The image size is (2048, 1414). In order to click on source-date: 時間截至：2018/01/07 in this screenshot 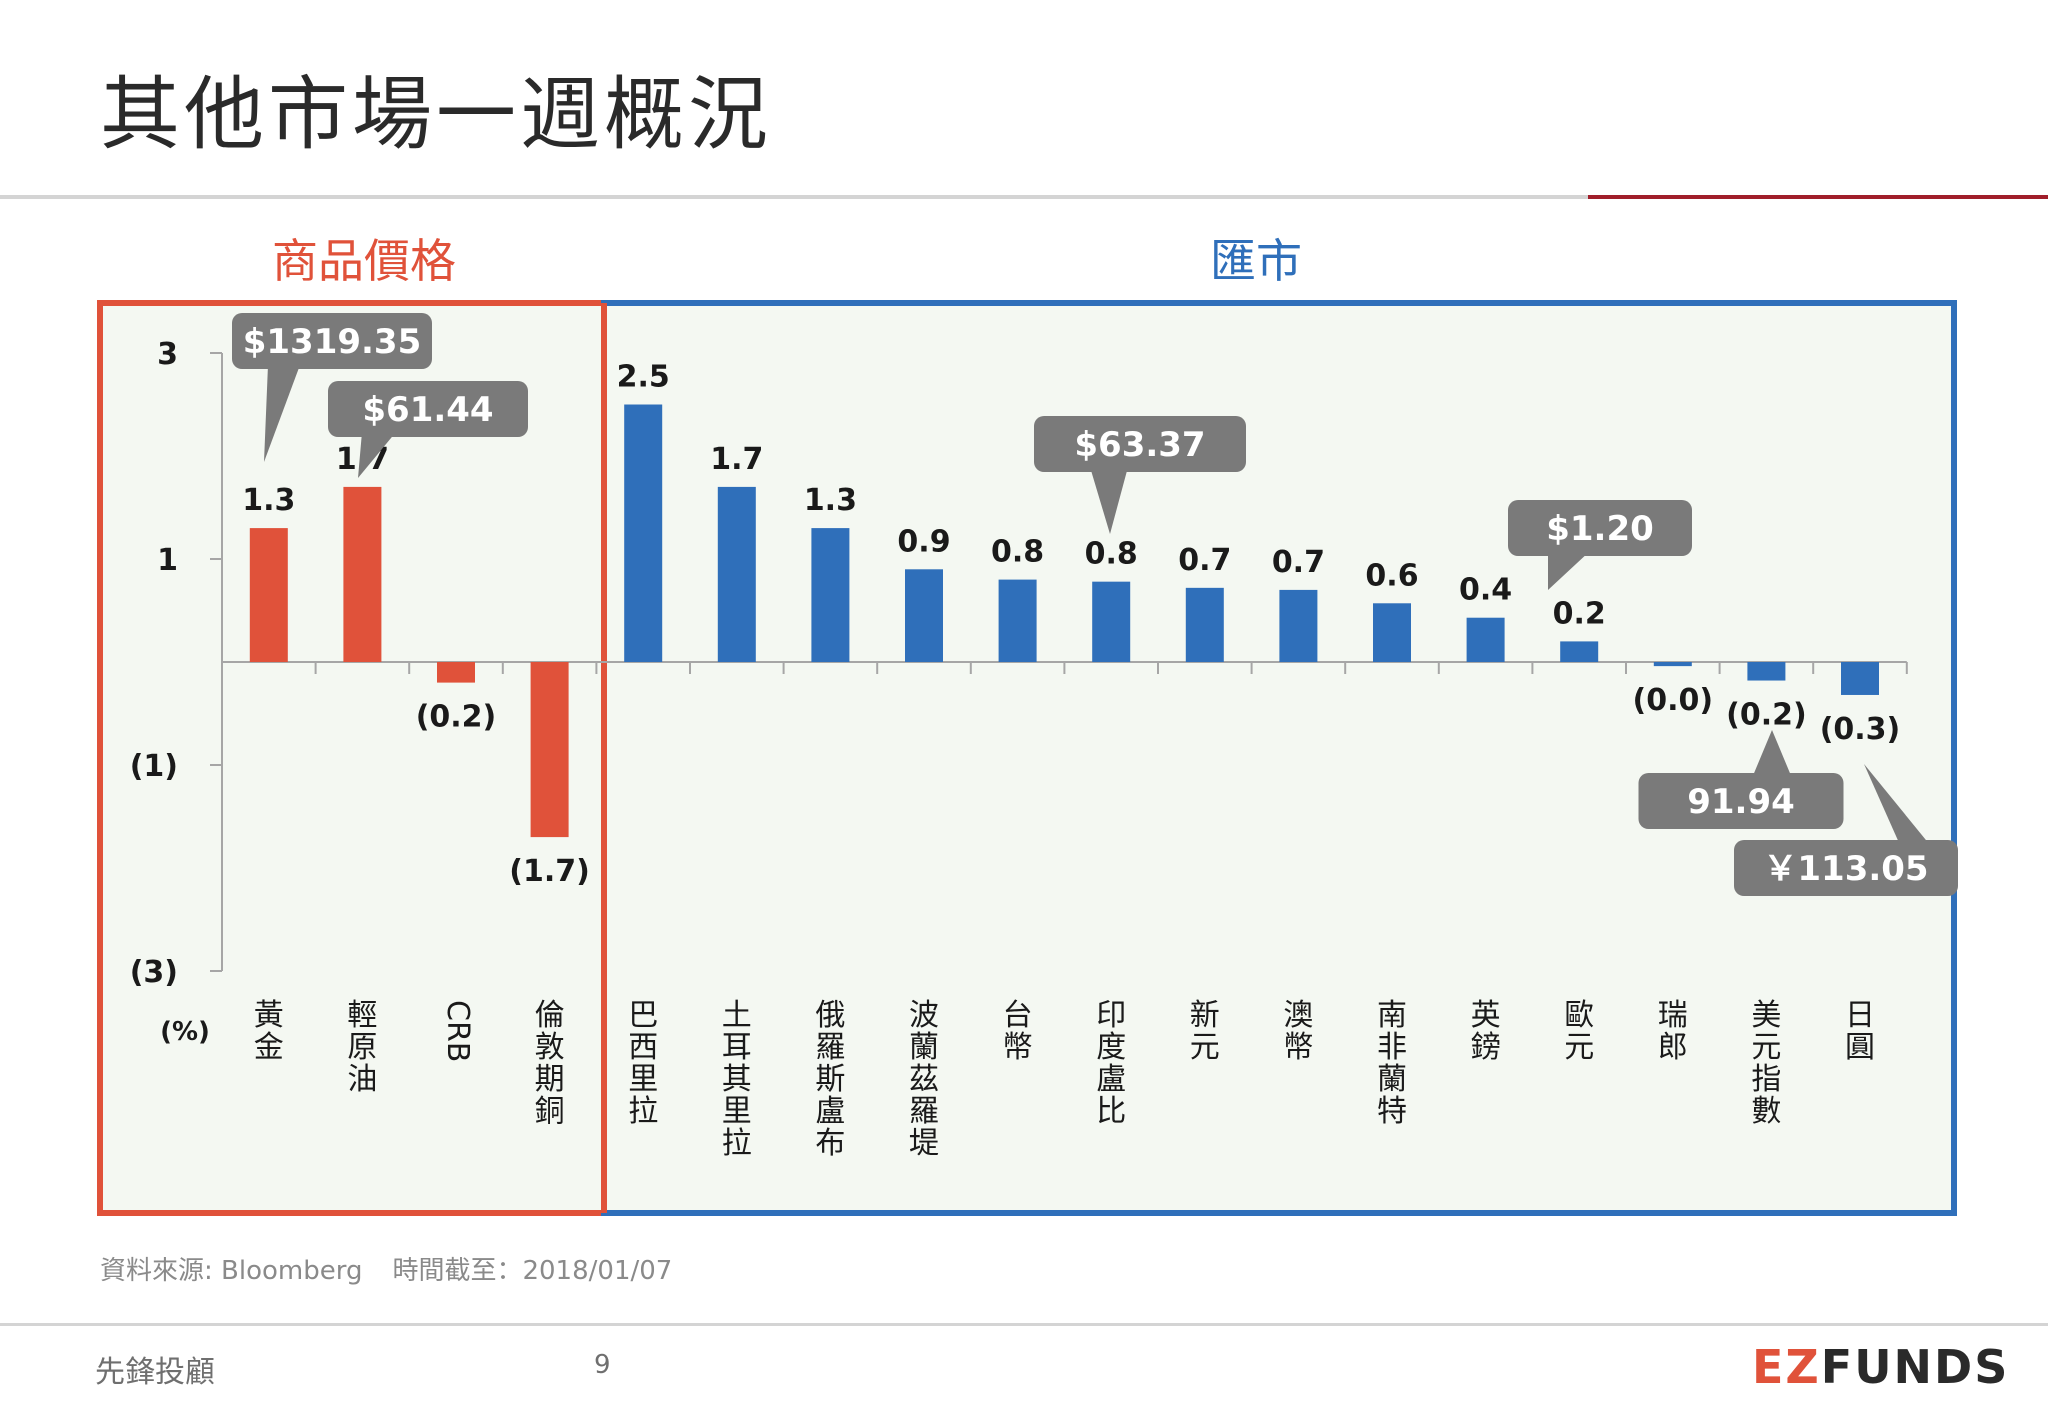, I will do `click(532, 1271)`.